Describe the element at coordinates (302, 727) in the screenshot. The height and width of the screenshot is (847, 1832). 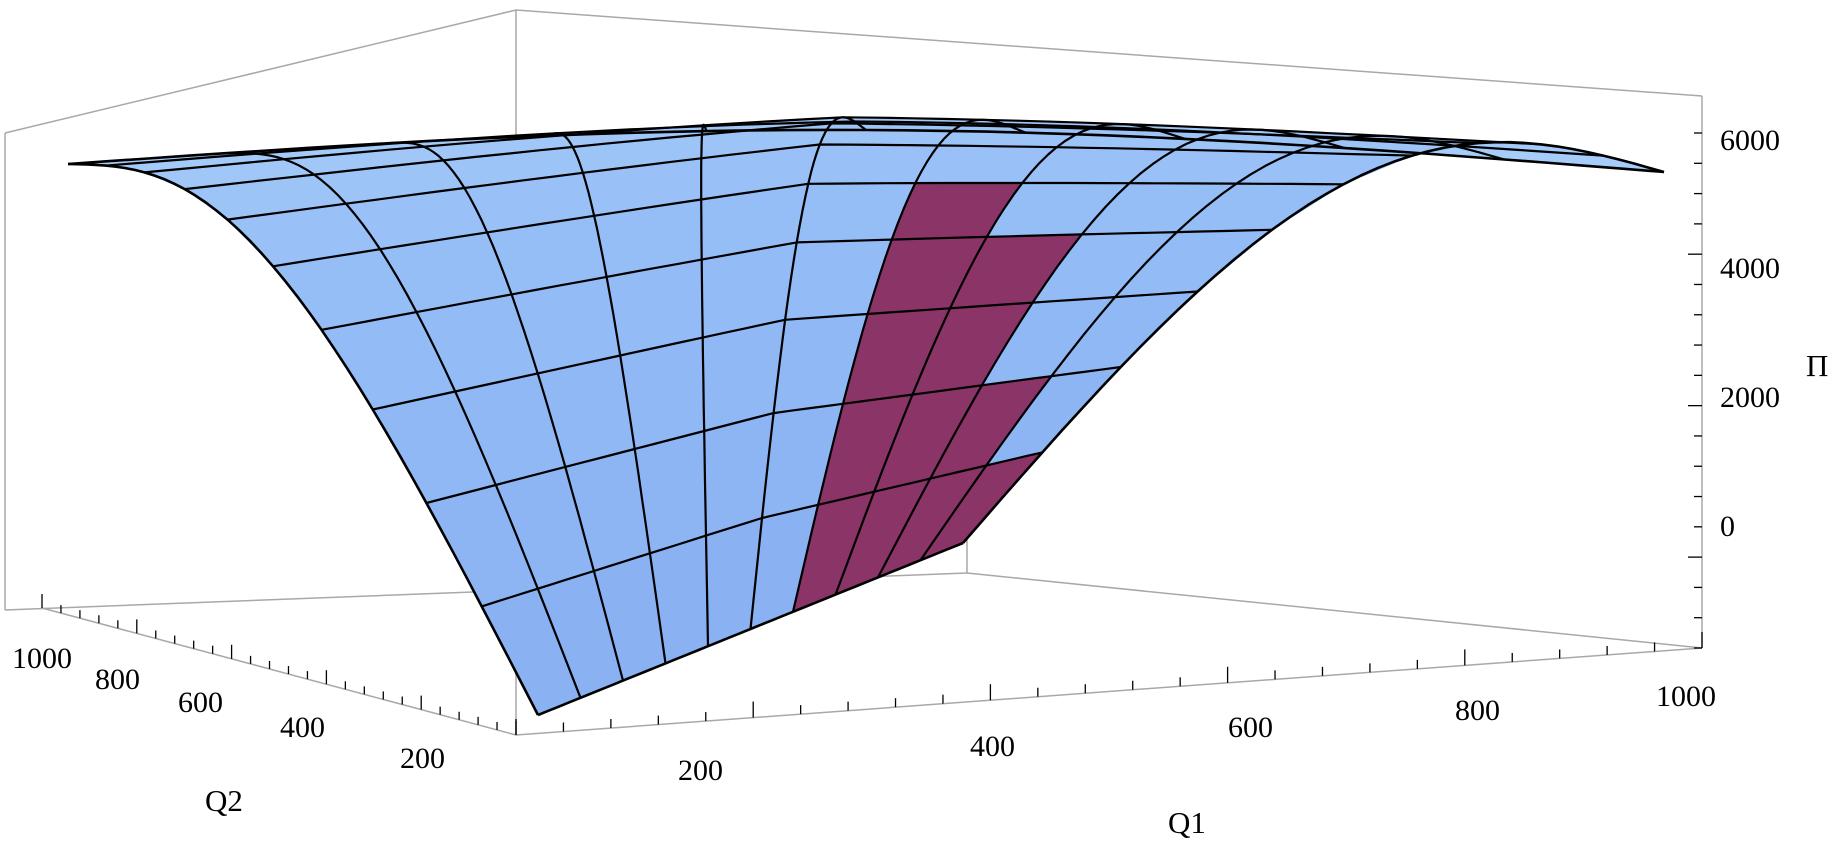
I see `q2-tick-label: 400` at that location.